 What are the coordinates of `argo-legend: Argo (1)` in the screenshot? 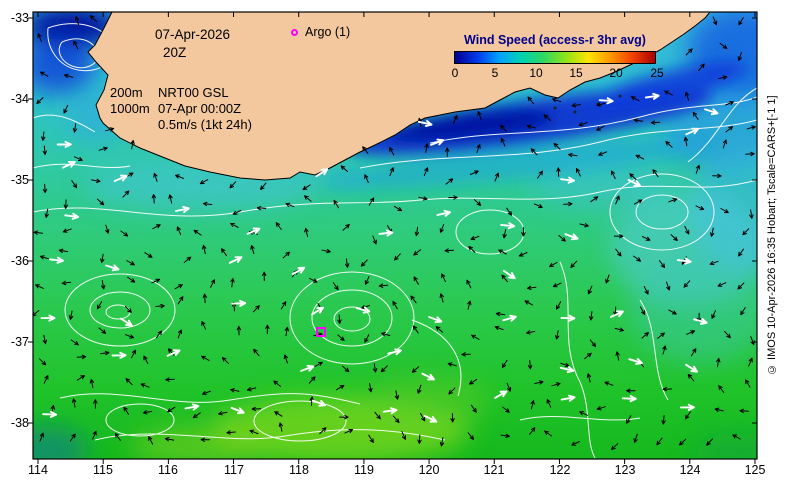 It's located at (320, 32).